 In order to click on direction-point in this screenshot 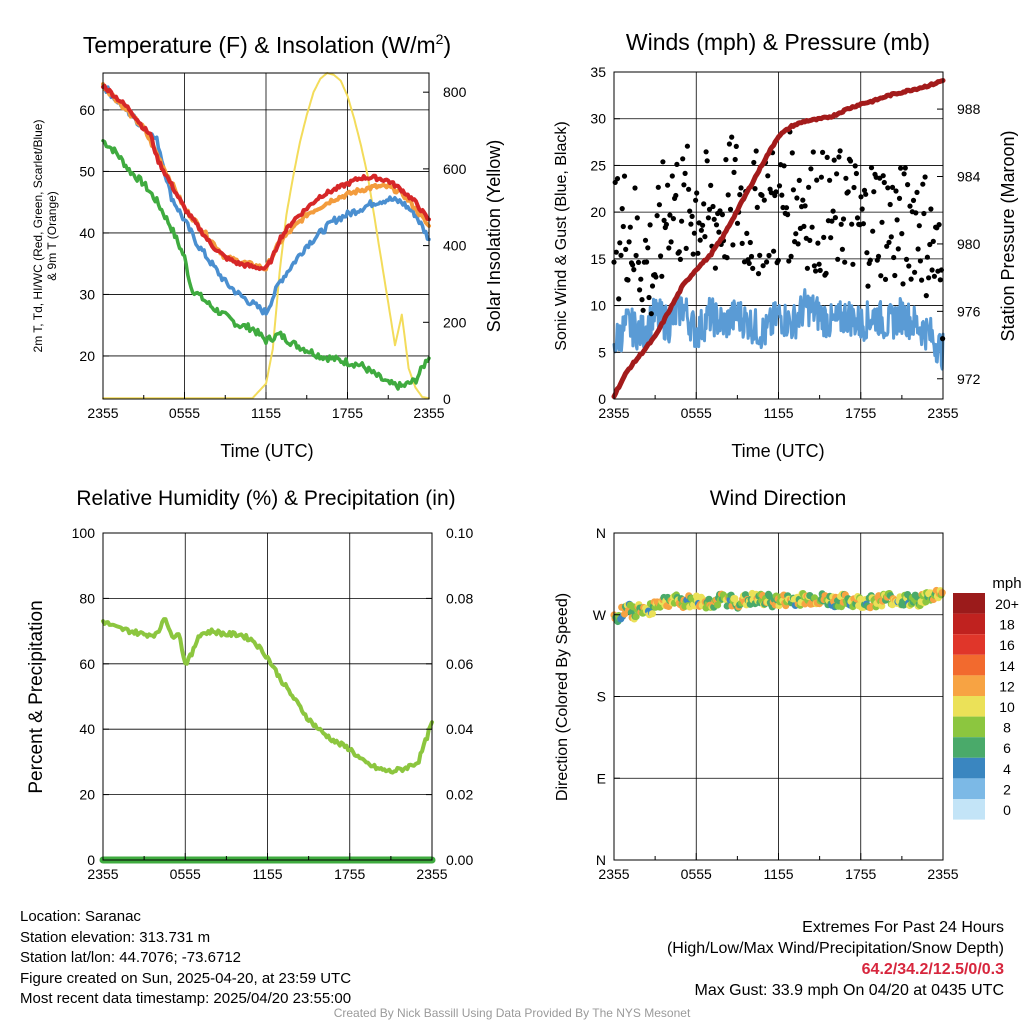, I will do `click(942, 593)`.